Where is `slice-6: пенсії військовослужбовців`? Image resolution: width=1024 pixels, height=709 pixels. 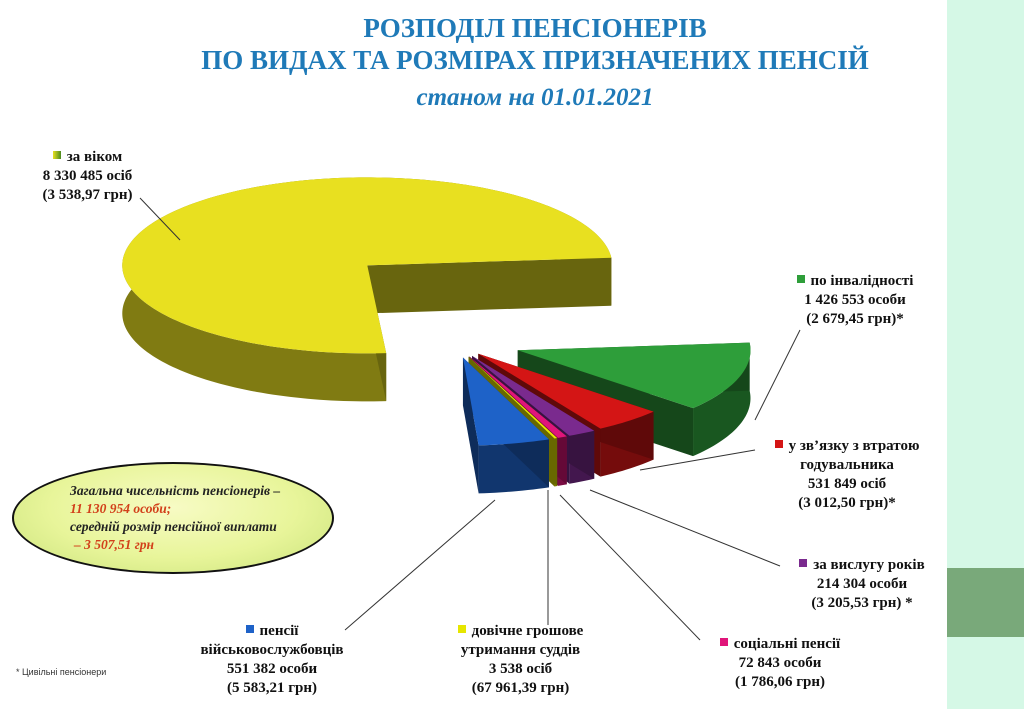
slice-6: пенсії військовослужбовців is located at coordinates (505, 401).